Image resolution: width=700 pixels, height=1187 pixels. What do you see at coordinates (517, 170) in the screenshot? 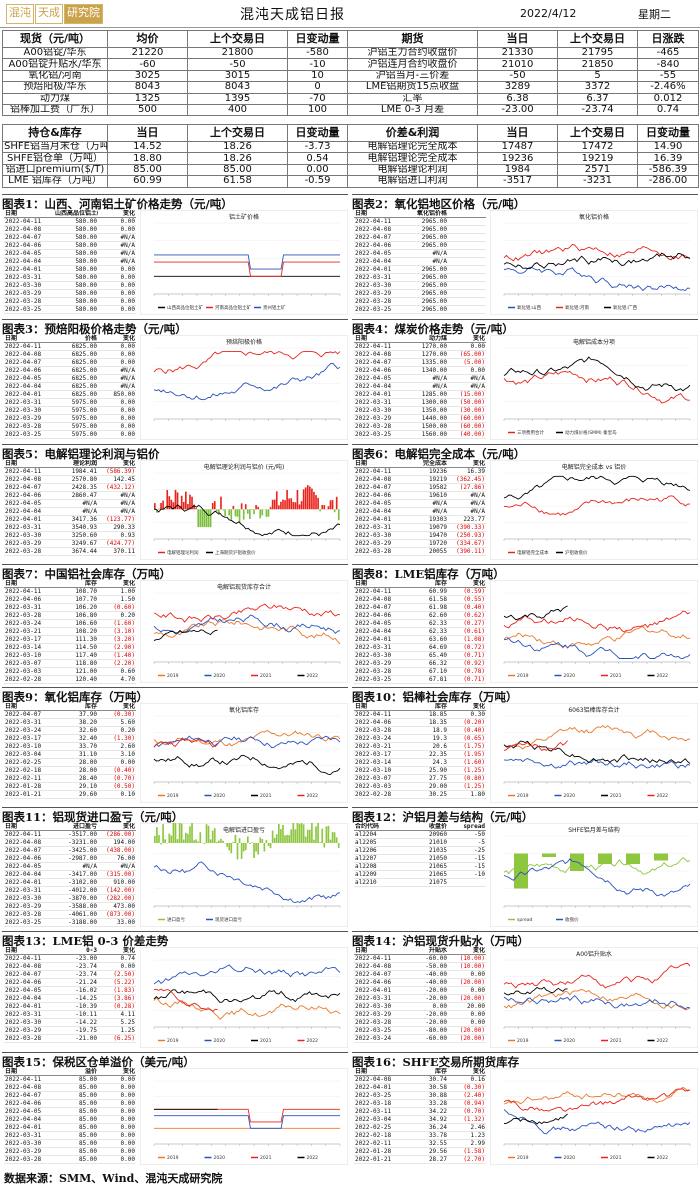
I see `table-cell: 1984` at bounding box center [517, 170].